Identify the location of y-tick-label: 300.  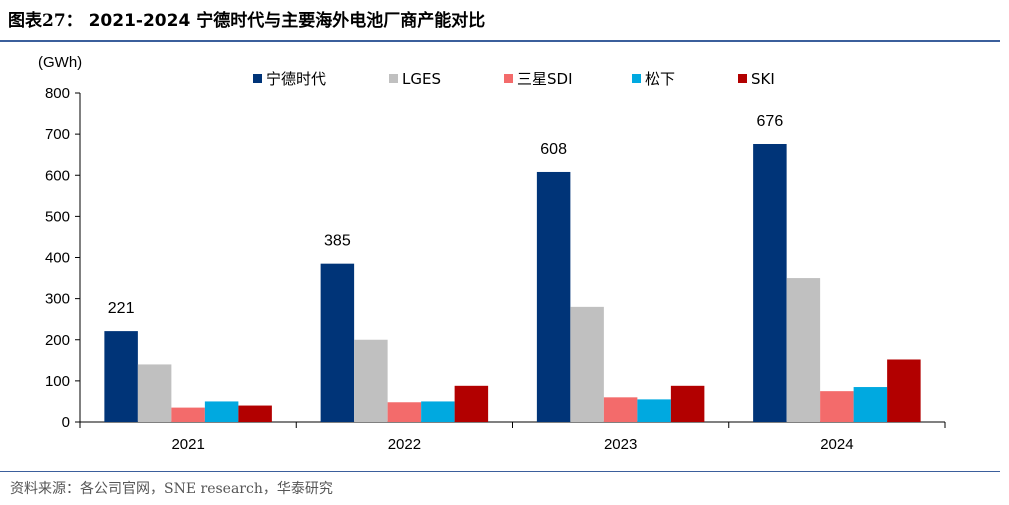
(57, 299).